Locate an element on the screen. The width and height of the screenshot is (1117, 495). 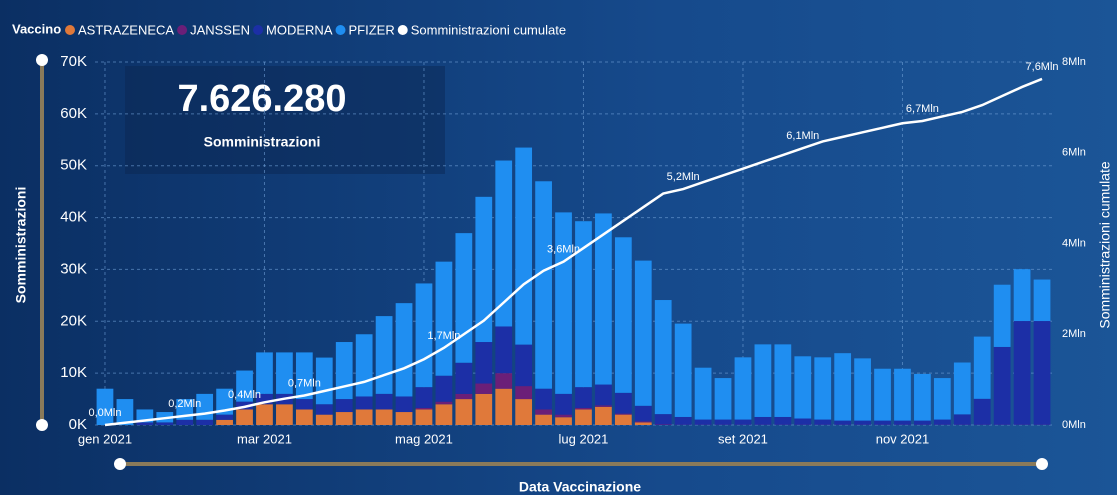
legend-label: PFIZER is located at coordinates (372, 29).